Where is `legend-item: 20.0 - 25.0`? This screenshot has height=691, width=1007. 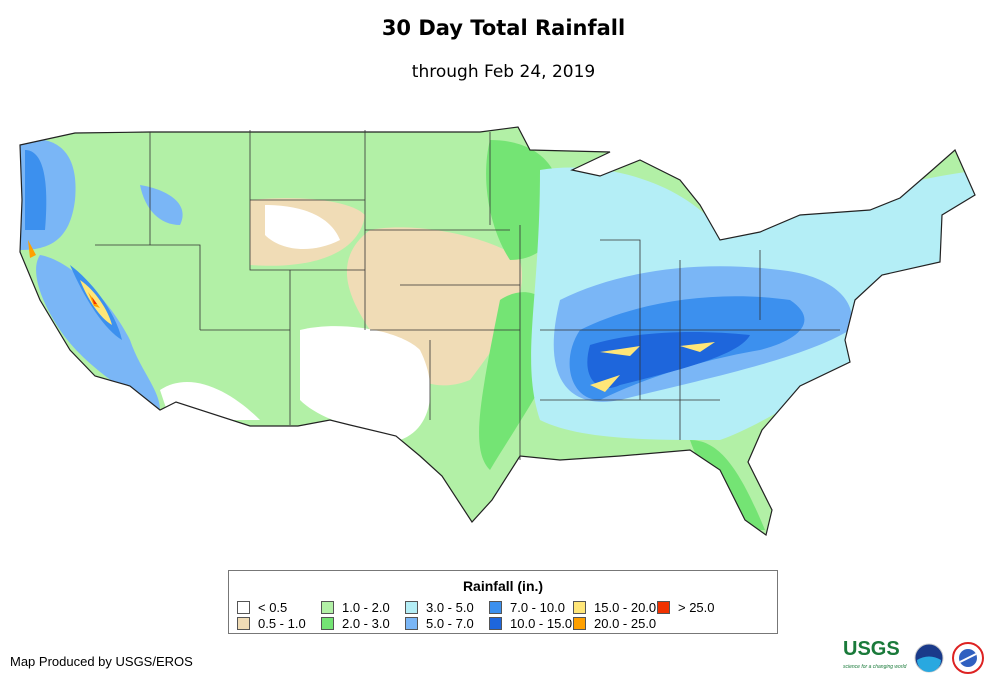
legend-item: 20.0 - 25.0 is located at coordinates (615, 623).